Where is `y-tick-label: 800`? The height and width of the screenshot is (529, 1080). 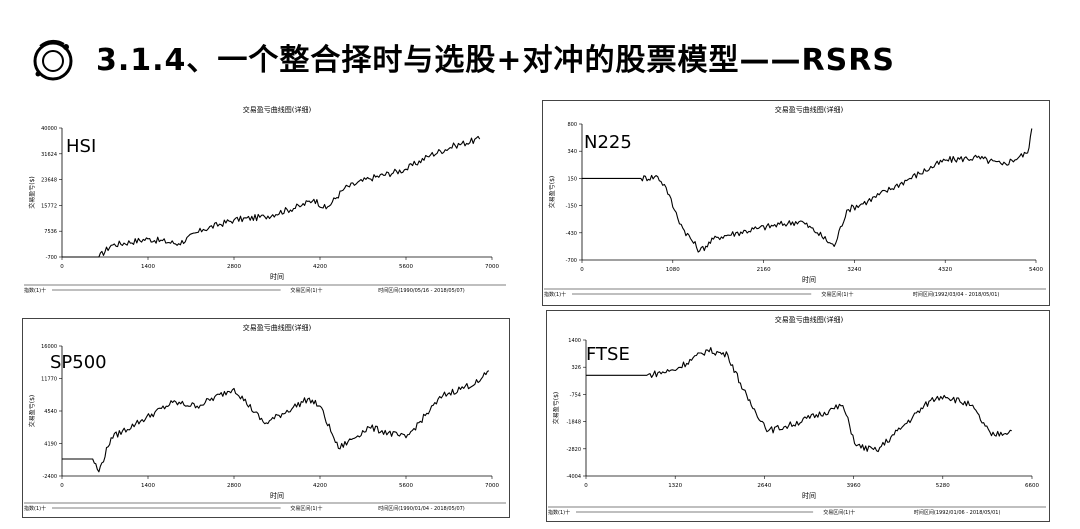 y-tick-label: 800 is located at coordinates (572, 125).